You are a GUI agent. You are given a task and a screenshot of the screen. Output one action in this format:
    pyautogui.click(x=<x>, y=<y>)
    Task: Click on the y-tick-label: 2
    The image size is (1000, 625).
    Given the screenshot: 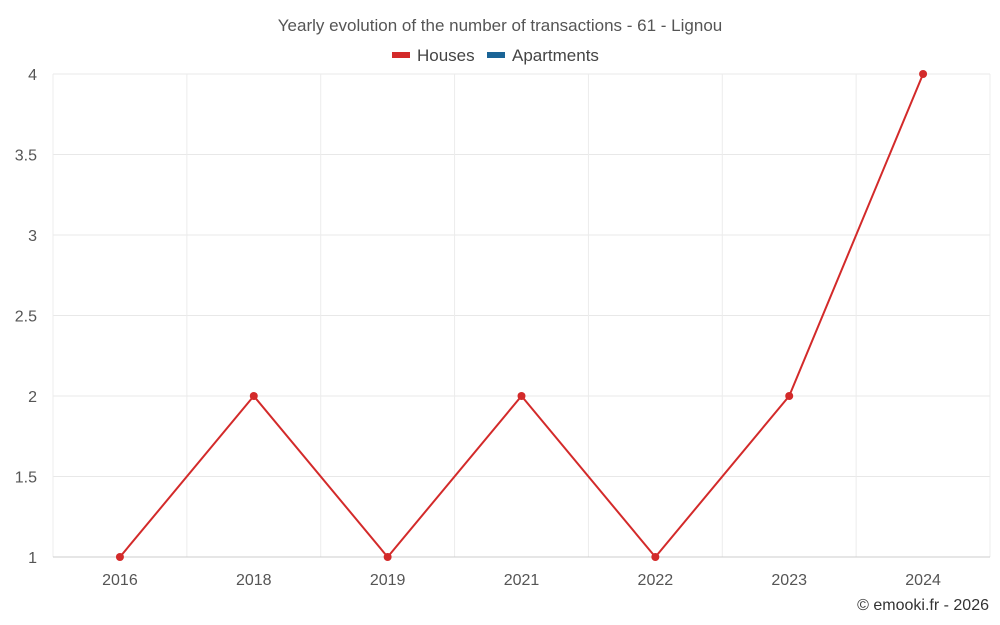 What is the action you would take?
    pyautogui.click(x=32, y=397)
    